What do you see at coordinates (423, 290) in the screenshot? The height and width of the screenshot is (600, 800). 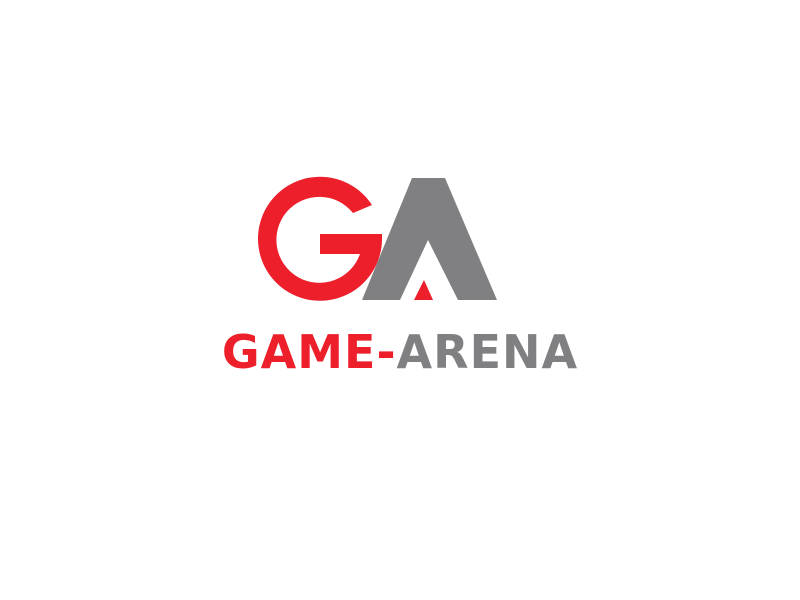 I see `monogram-red-triangle` at bounding box center [423, 290].